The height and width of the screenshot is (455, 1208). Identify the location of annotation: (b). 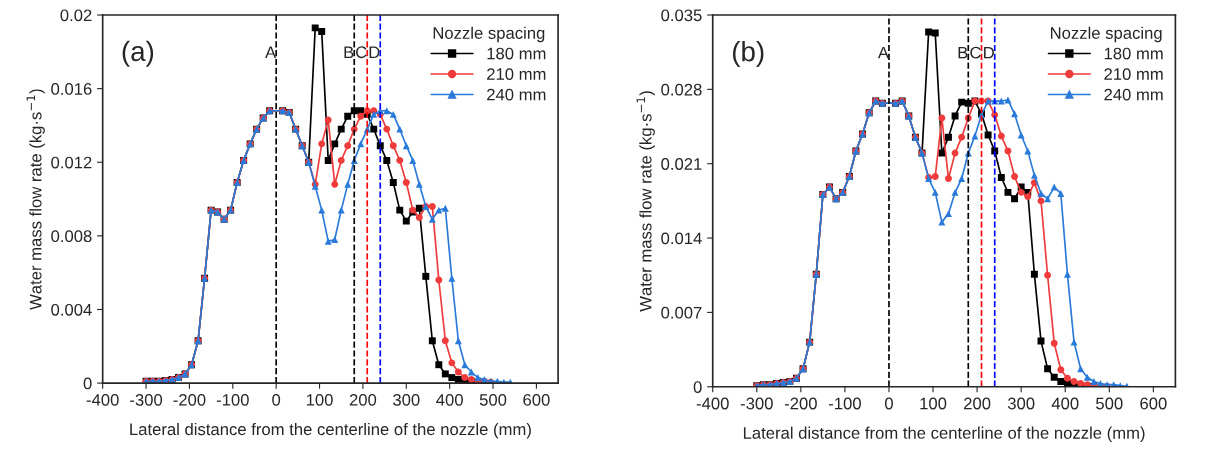
(748, 54).